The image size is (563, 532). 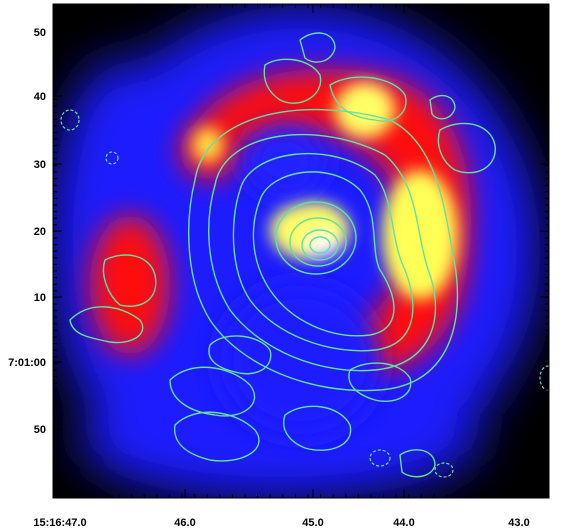 What do you see at coordinates (518, 523) in the screenshot?
I see `ra-tick-label: 43.0` at bounding box center [518, 523].